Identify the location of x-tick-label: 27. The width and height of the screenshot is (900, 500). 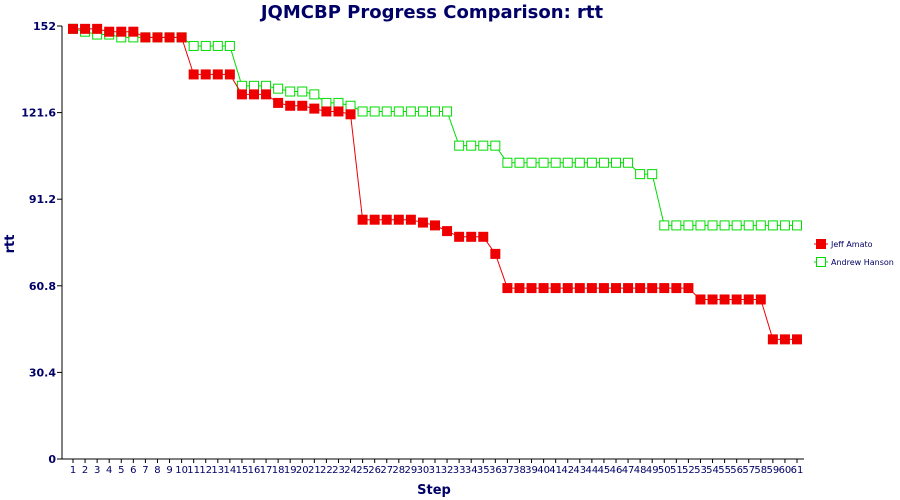
(386, 470).